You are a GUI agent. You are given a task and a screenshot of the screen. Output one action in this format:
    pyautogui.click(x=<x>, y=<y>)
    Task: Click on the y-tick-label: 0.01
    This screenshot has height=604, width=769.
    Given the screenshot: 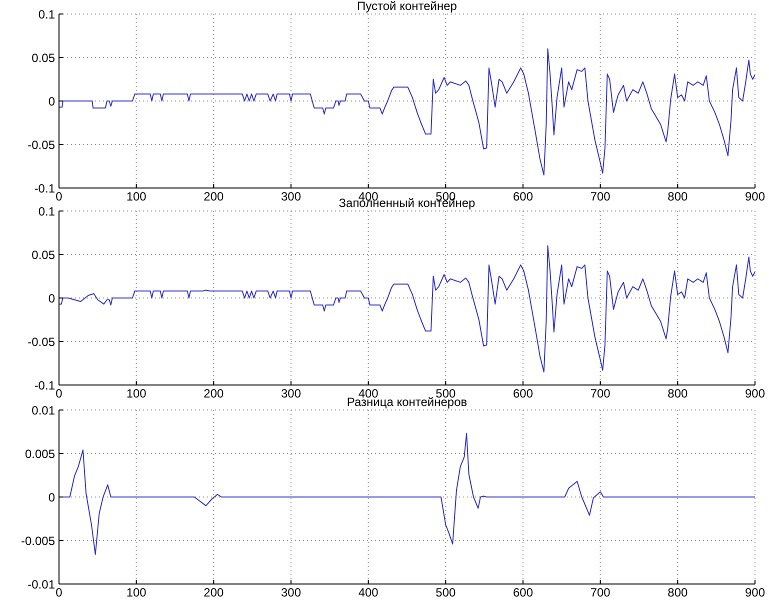 What is the action you would take?
    pyautogui.click(x=44, y=410)
    